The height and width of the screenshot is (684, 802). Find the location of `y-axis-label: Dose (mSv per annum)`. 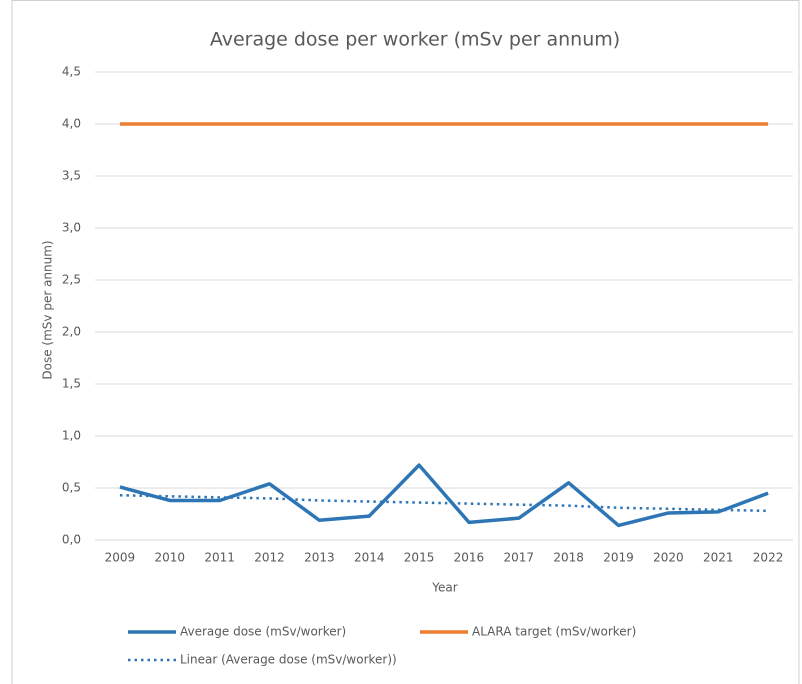

y-axis-label: Dose (mSv per annum) is located at coordinates (48, 309).